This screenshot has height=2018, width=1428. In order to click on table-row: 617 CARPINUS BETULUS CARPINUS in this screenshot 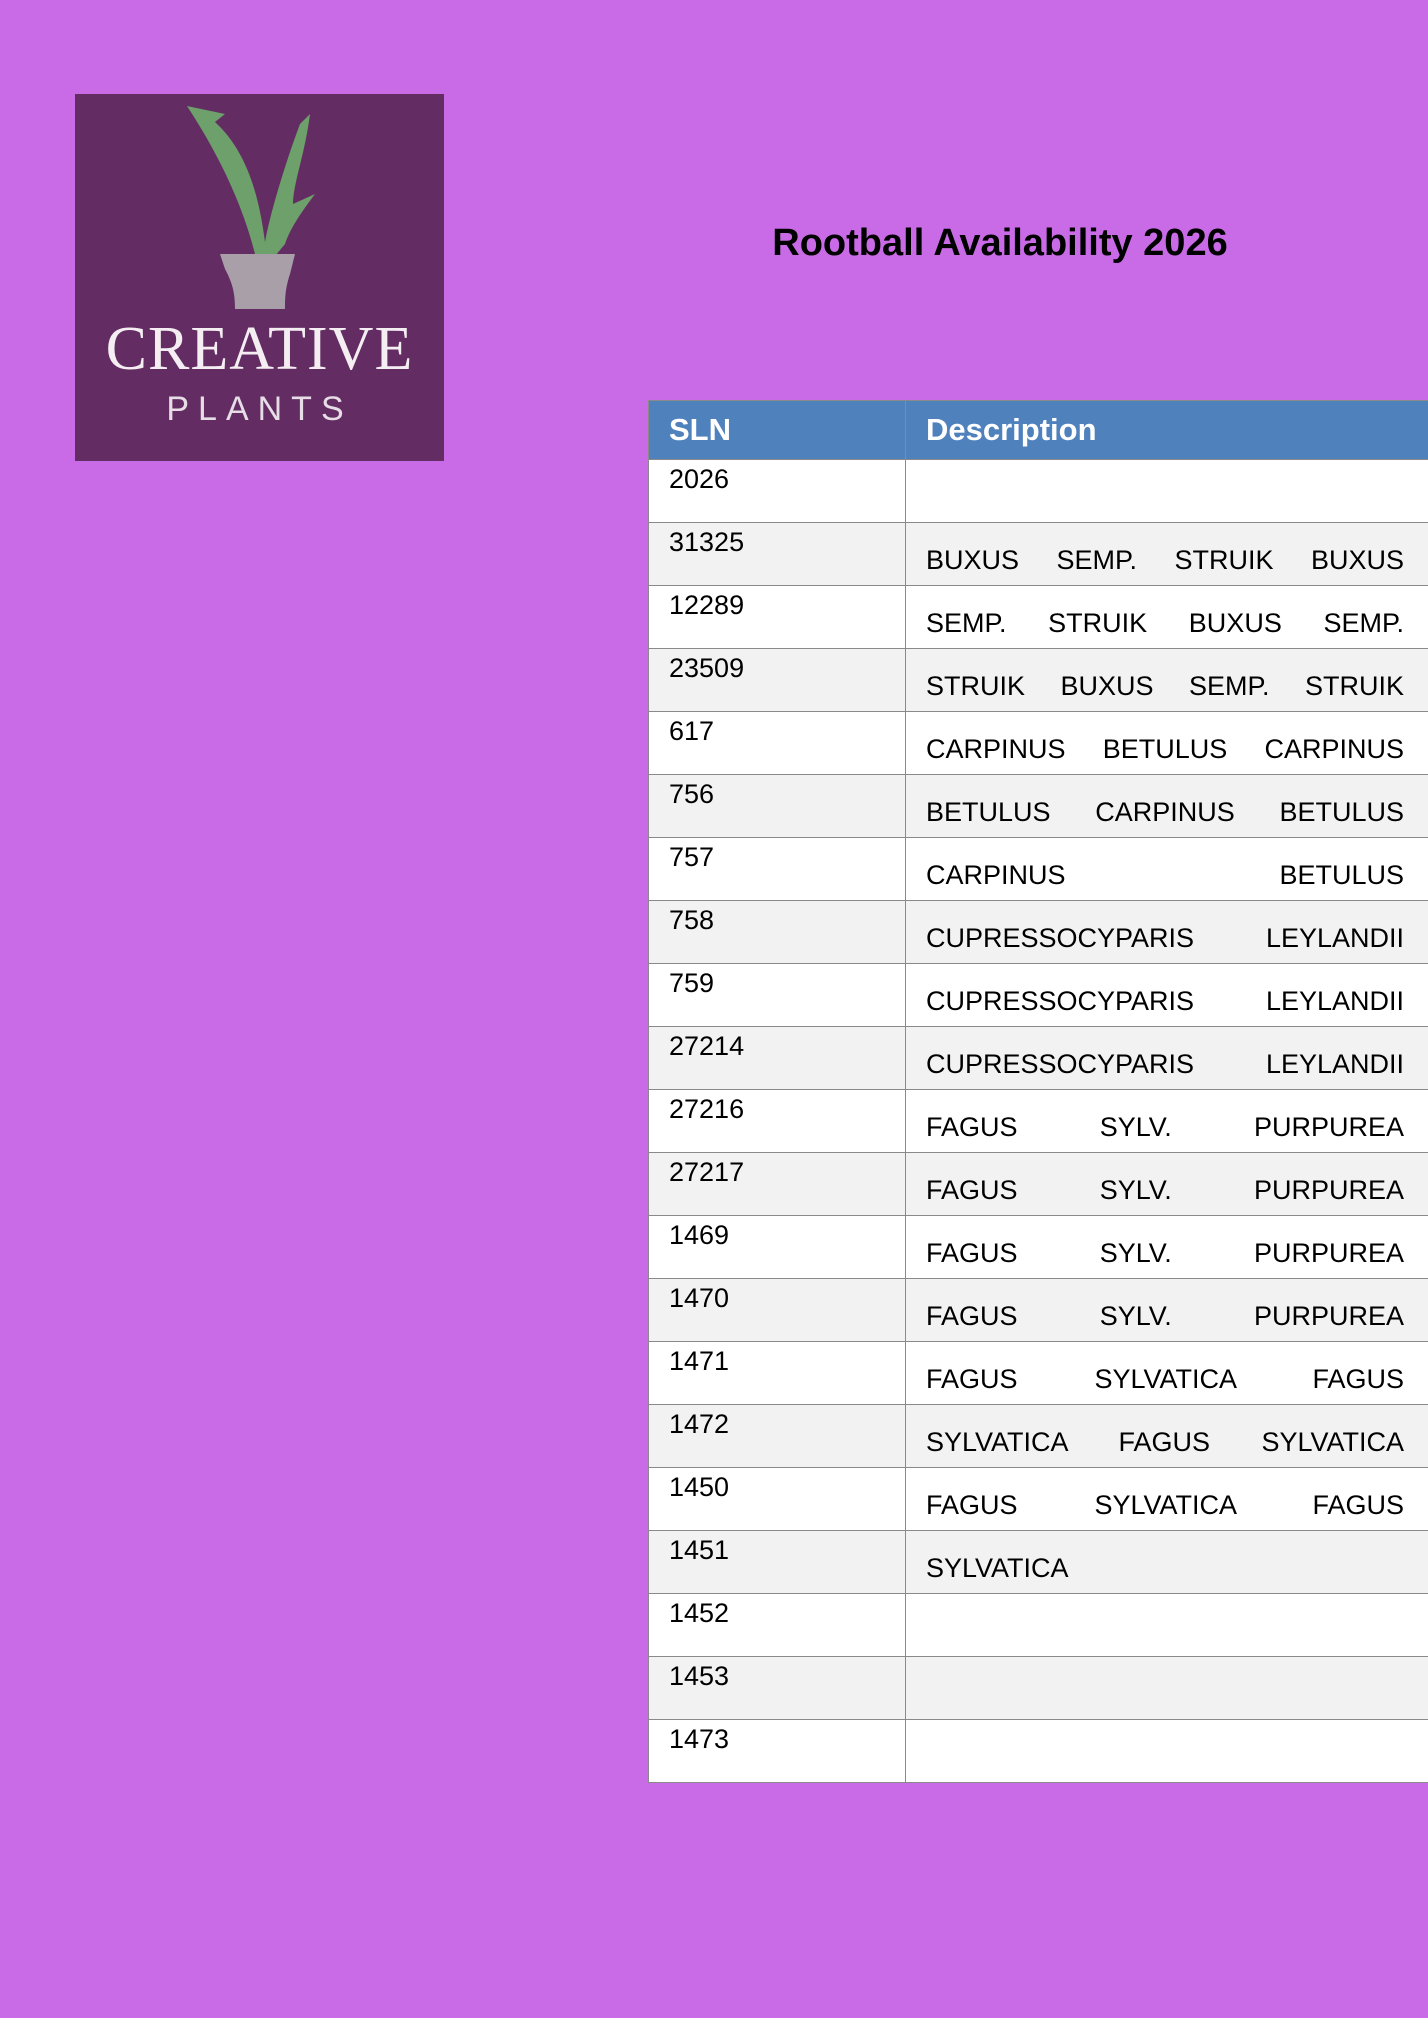, I will do `click(1038, 743)`.